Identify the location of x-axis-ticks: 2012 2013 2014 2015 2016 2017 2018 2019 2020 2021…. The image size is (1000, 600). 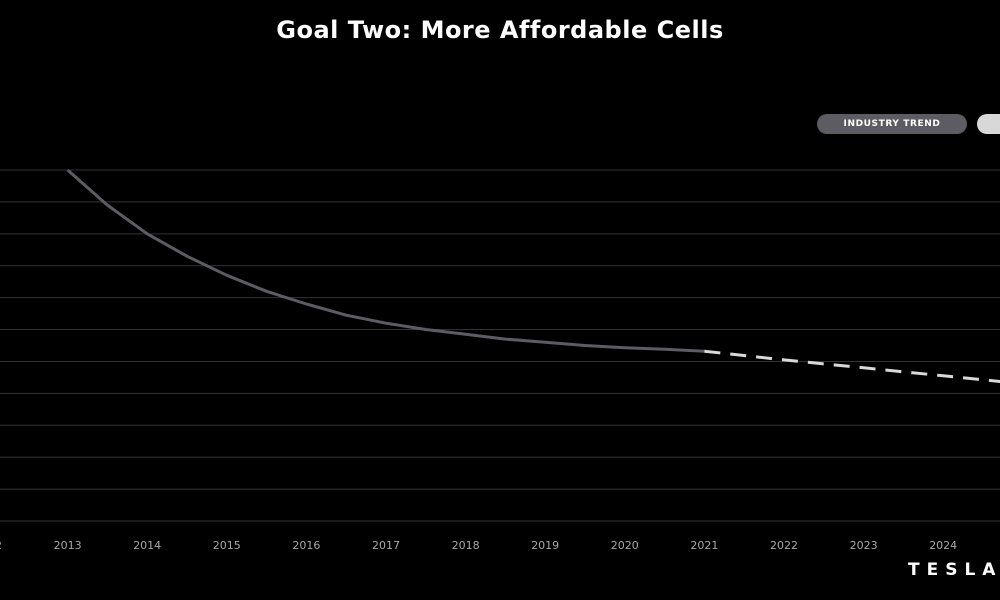
(478, 545).